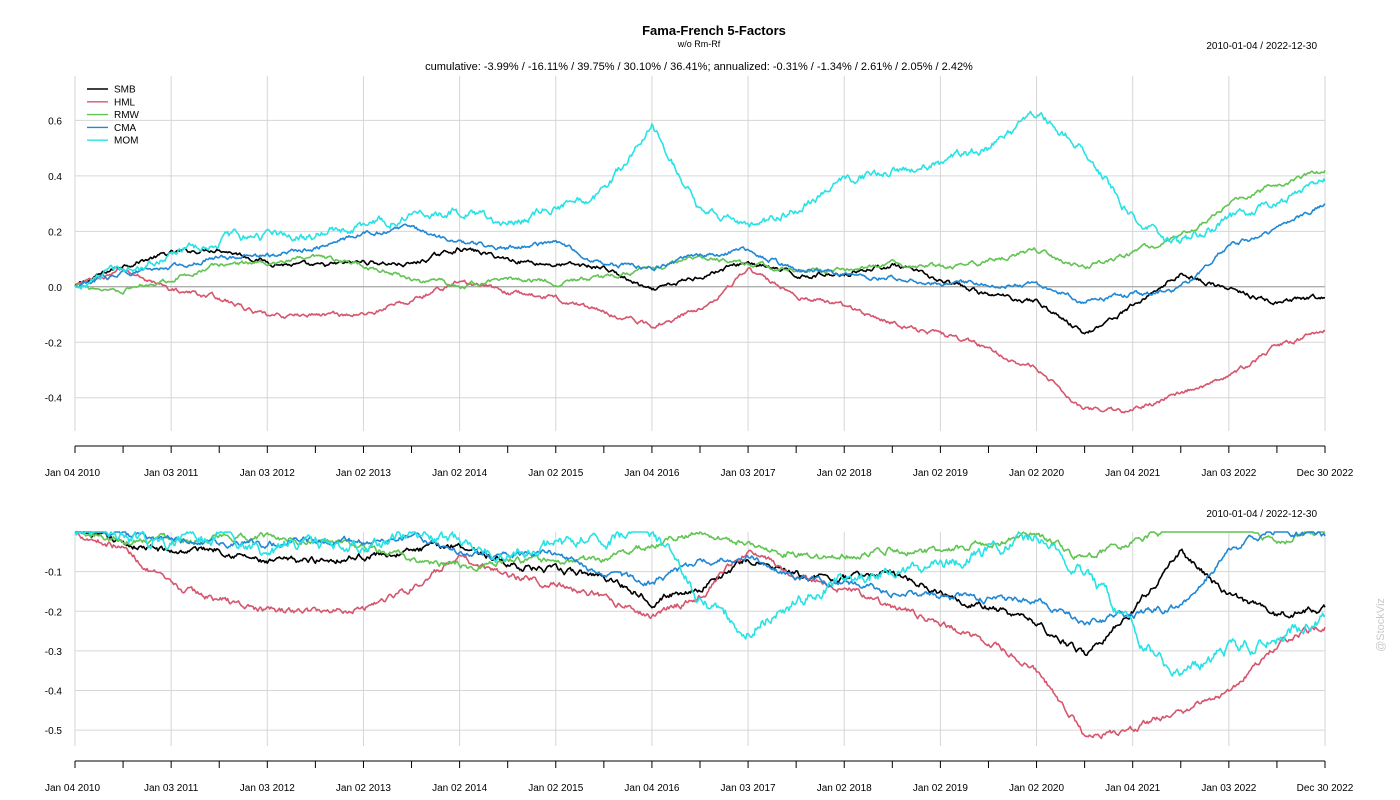 The image size is (1400, 800). Describe the element at coordinates (127, 115) in the screenshot. I see `legend-label-rmw: RMW` at that location.